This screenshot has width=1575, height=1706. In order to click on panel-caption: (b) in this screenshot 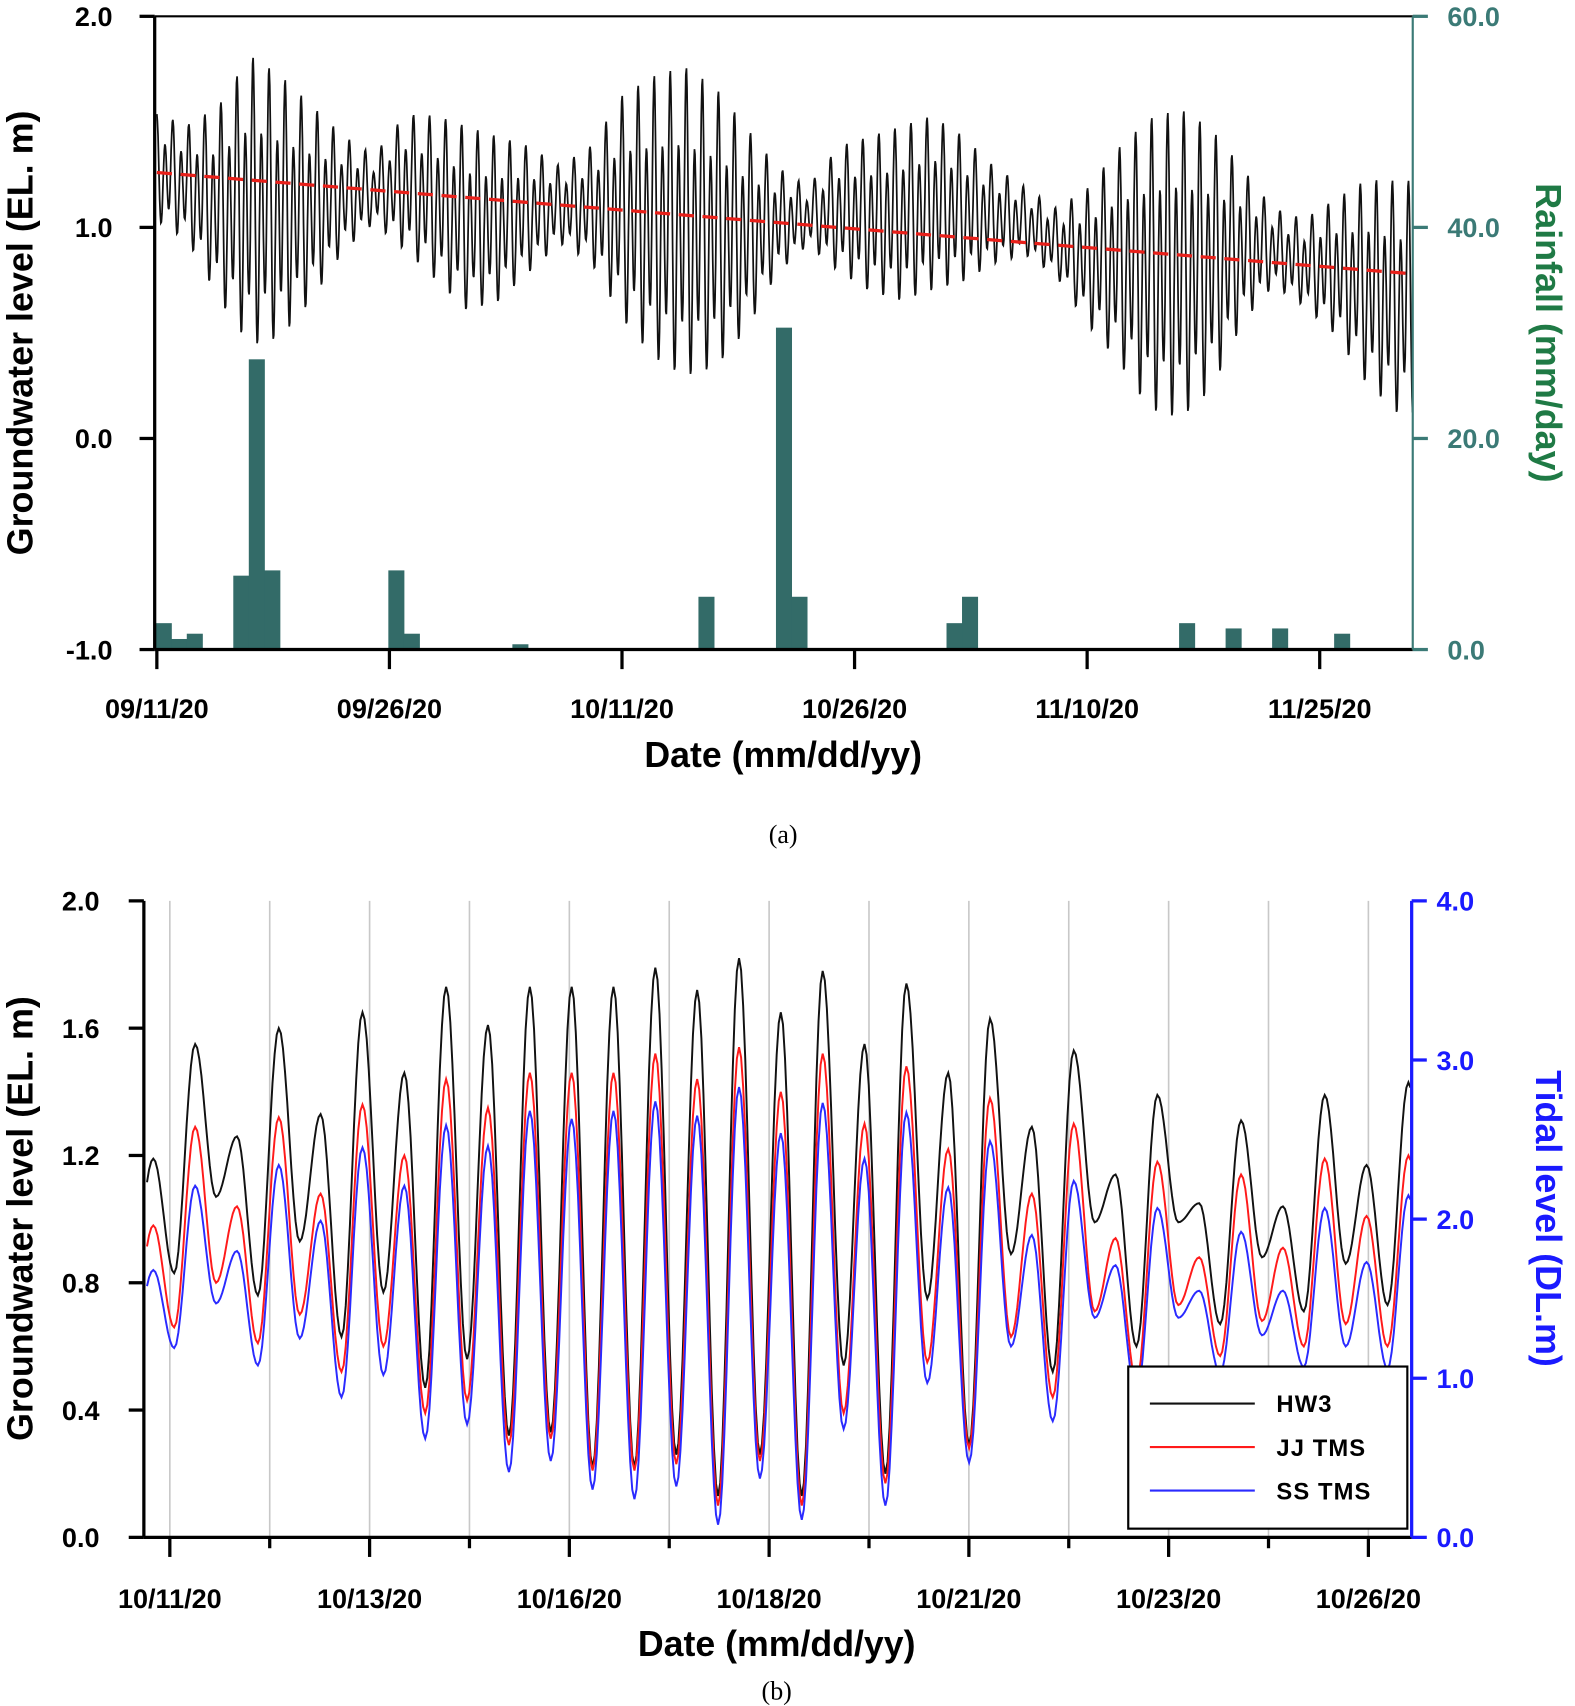, I will do `click(777, 1690)`.